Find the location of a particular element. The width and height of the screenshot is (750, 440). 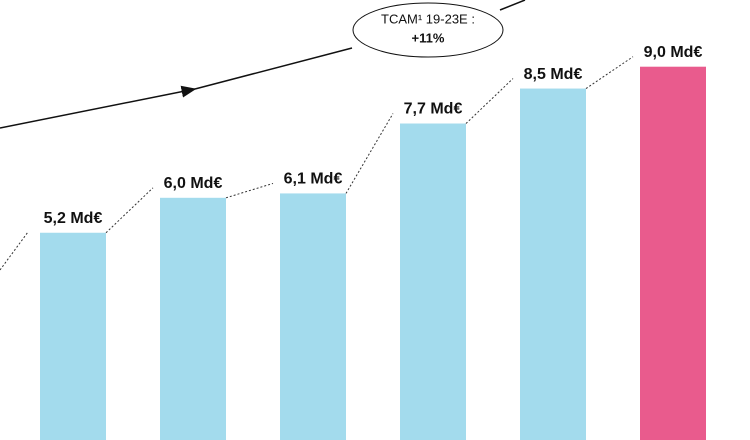

value-label: 6,0 Md€ is located at coordinates (193, 183).